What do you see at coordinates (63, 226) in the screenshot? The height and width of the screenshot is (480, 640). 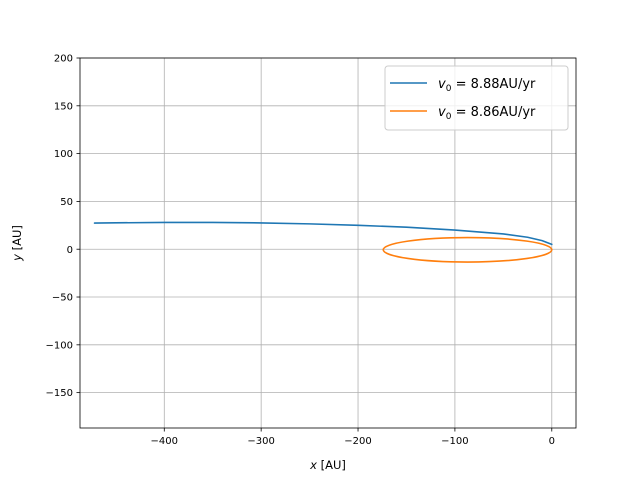 I see `y-ticks: −150 −100 −50 0 50 100 150 200` at bounding box center [63, 226].